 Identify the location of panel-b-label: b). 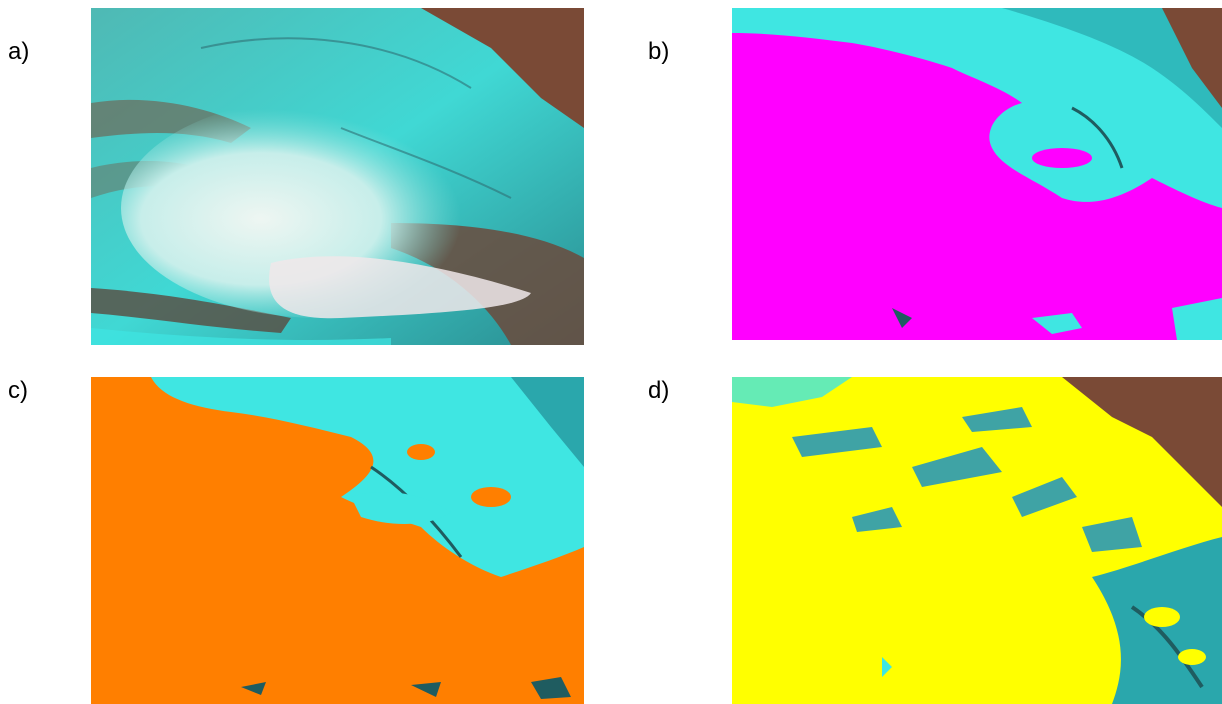
(659, 51).